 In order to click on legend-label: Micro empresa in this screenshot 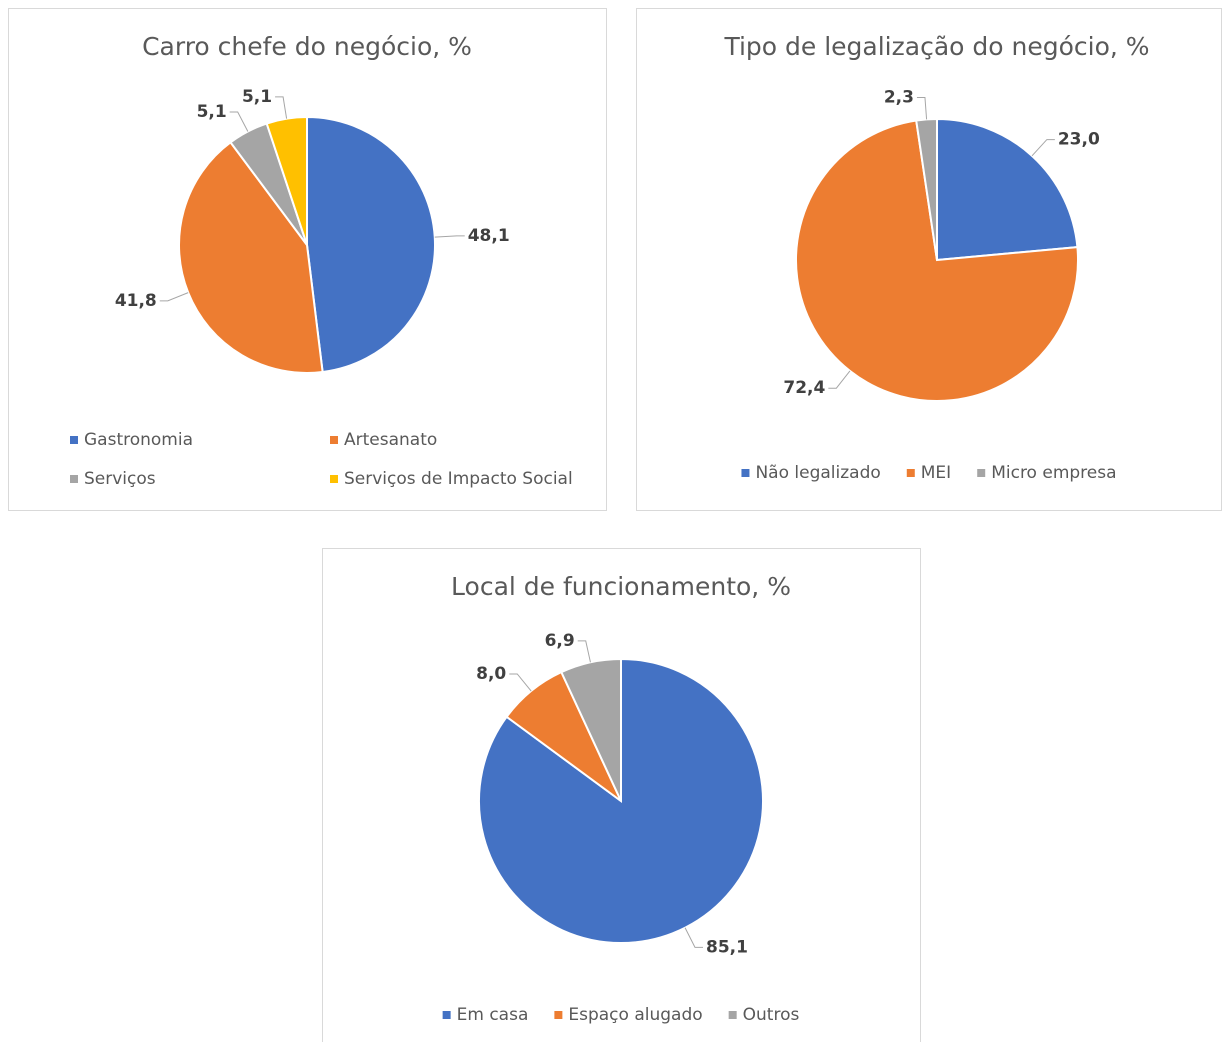, I will do `click(1053, 473)`.